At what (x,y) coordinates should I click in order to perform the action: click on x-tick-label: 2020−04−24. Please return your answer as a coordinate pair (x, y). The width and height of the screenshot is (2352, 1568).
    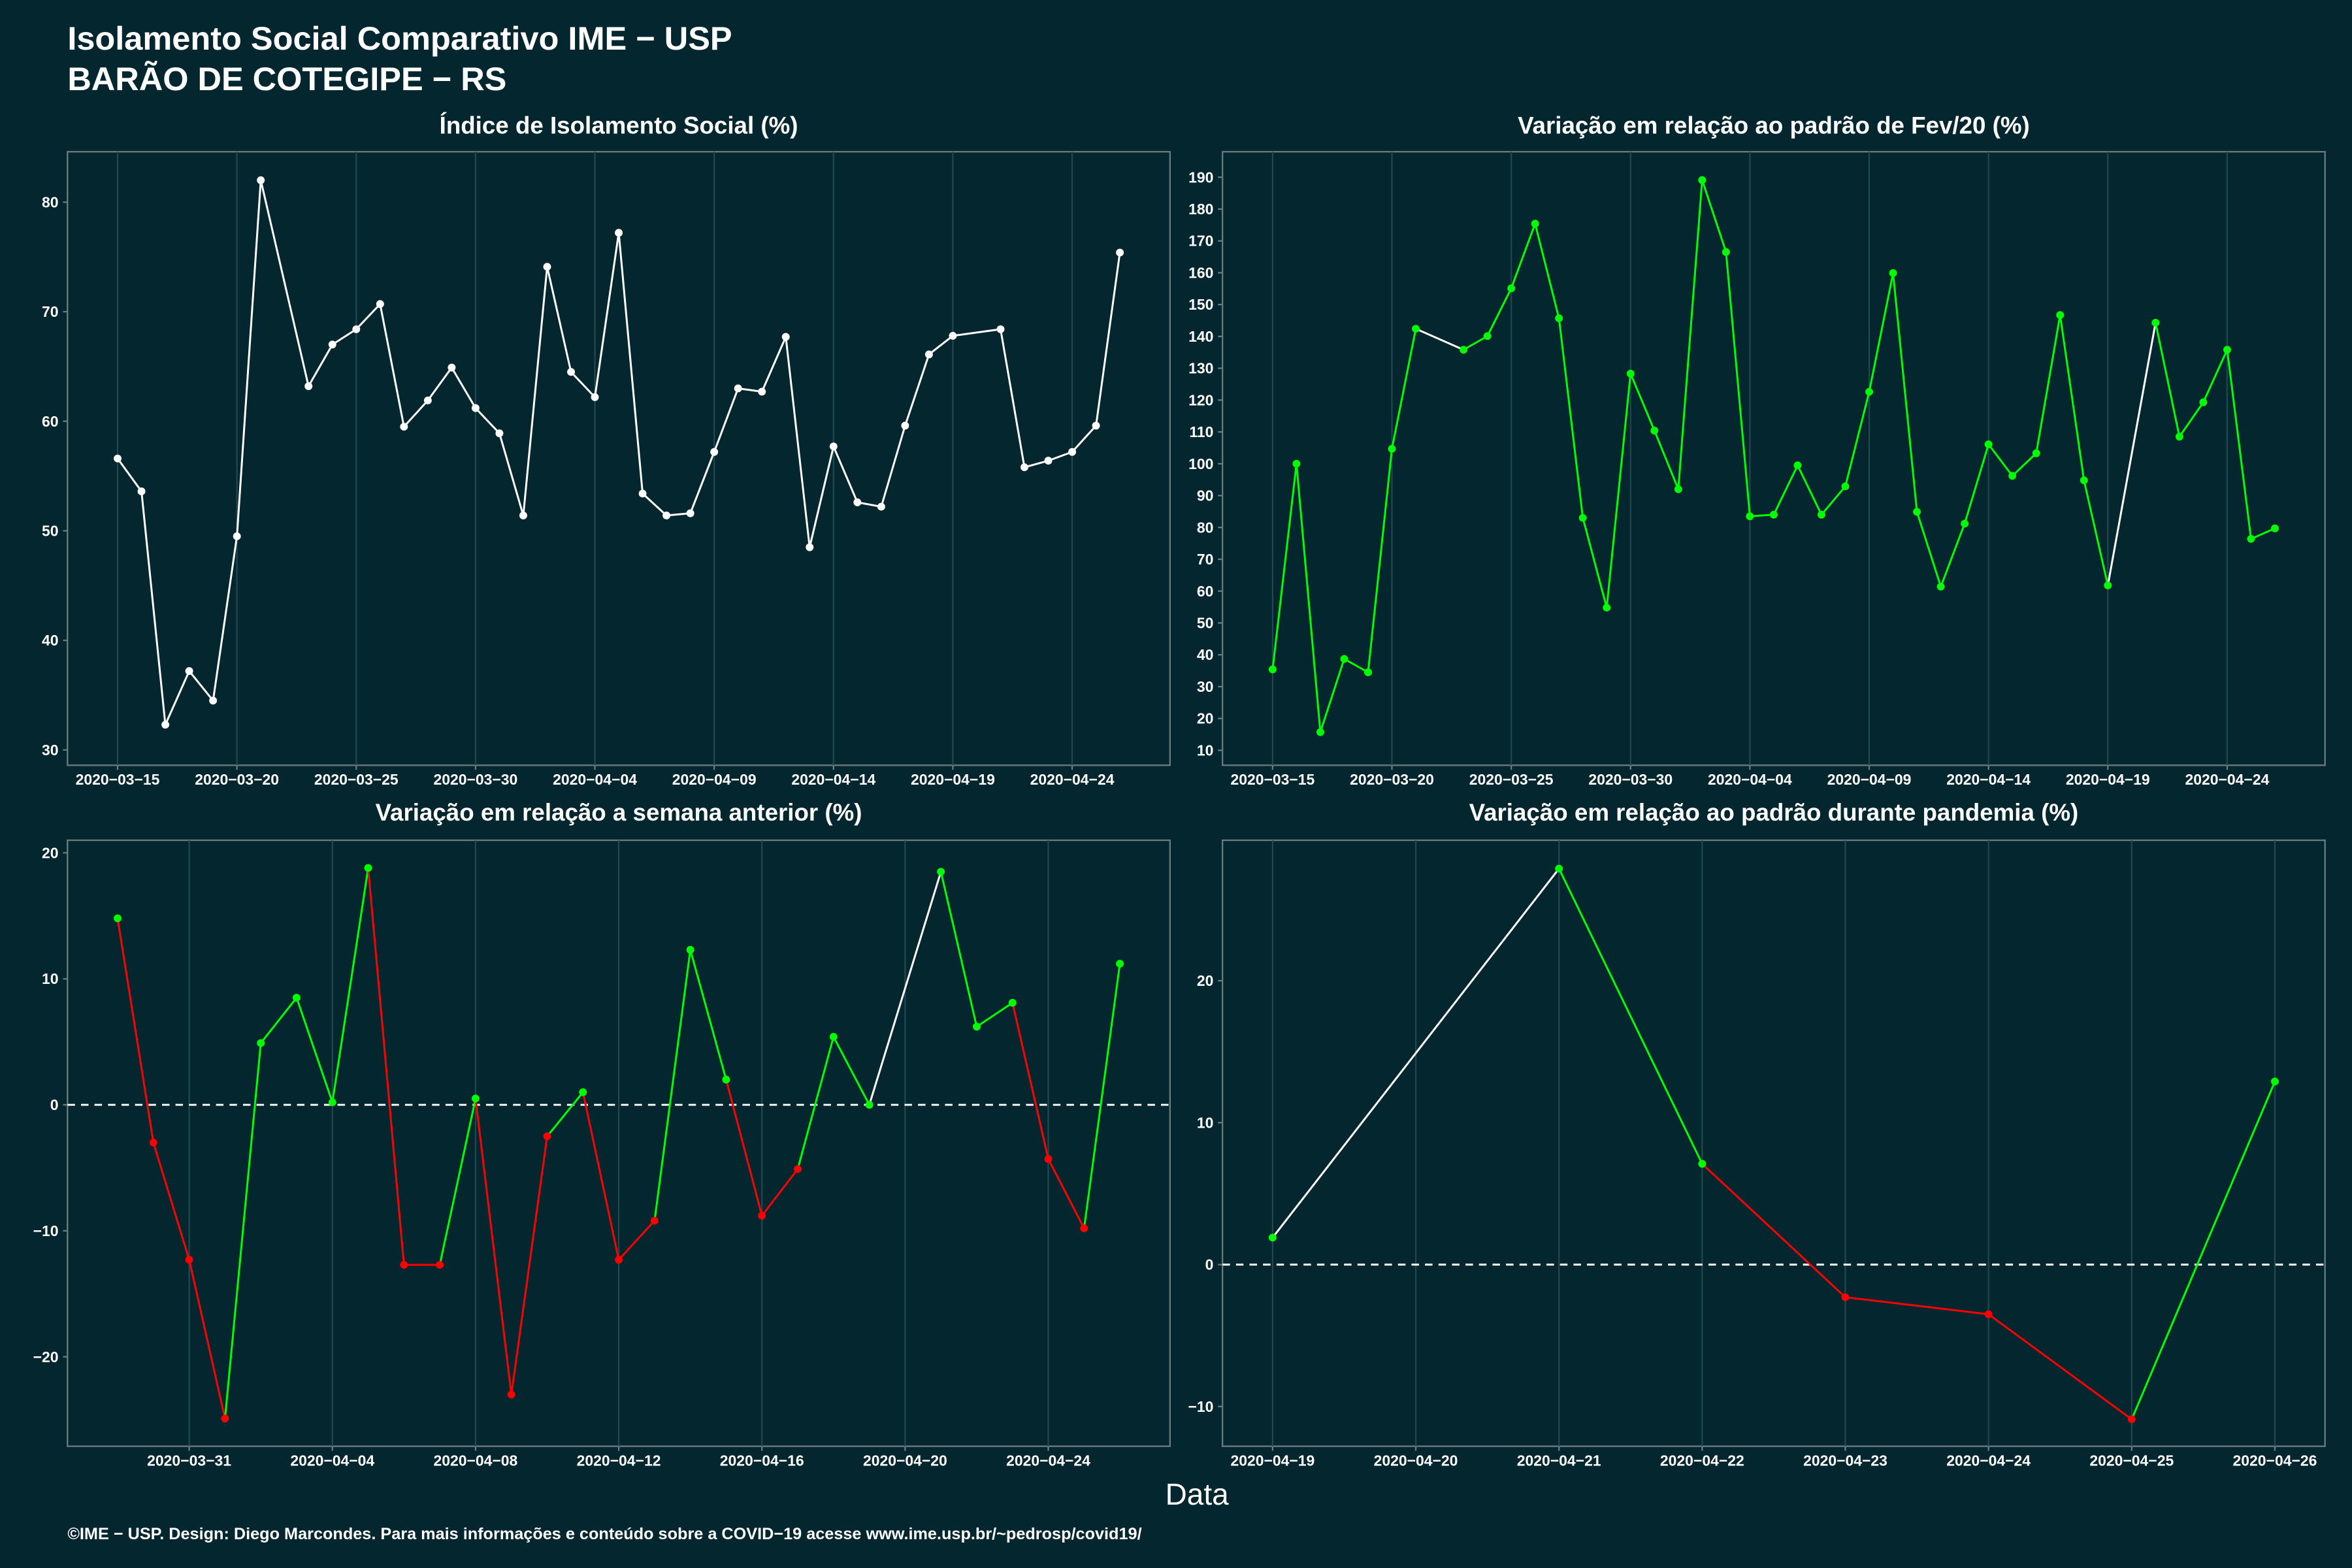
    Looking at the image, I should click on (1048, 1460).